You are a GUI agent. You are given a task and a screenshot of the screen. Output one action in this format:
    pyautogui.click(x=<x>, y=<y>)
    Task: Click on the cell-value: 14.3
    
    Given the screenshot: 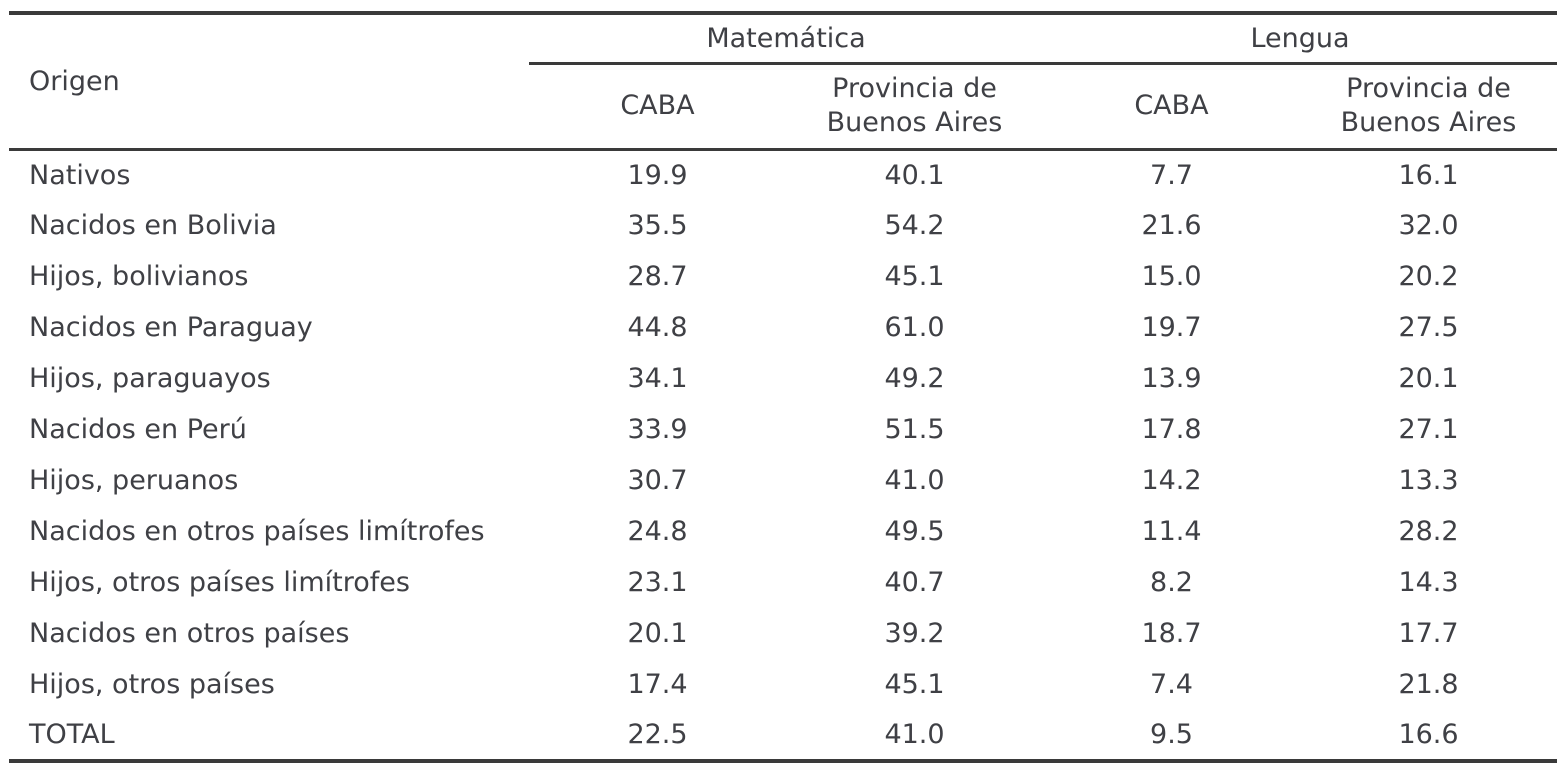 What is the action you would take?
    pyautogui.click(x=1428, y=582)
    